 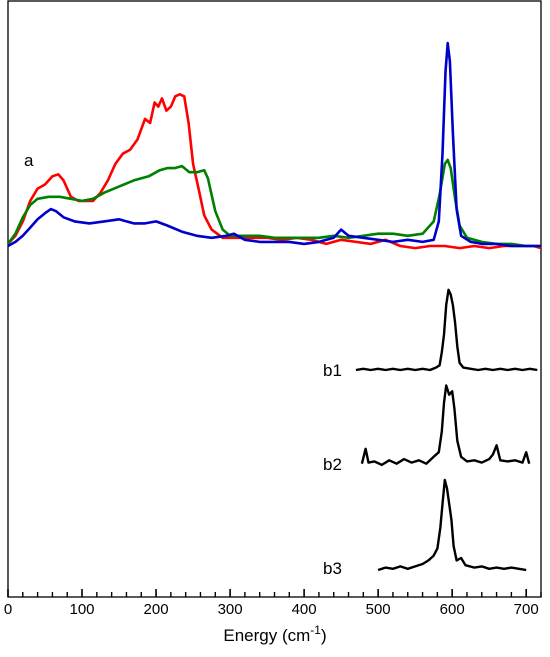 What do you see at coordinates (324, 635) in the screenshot?
I see `x-axis-title-close: )` at bounding box center [324, 635].